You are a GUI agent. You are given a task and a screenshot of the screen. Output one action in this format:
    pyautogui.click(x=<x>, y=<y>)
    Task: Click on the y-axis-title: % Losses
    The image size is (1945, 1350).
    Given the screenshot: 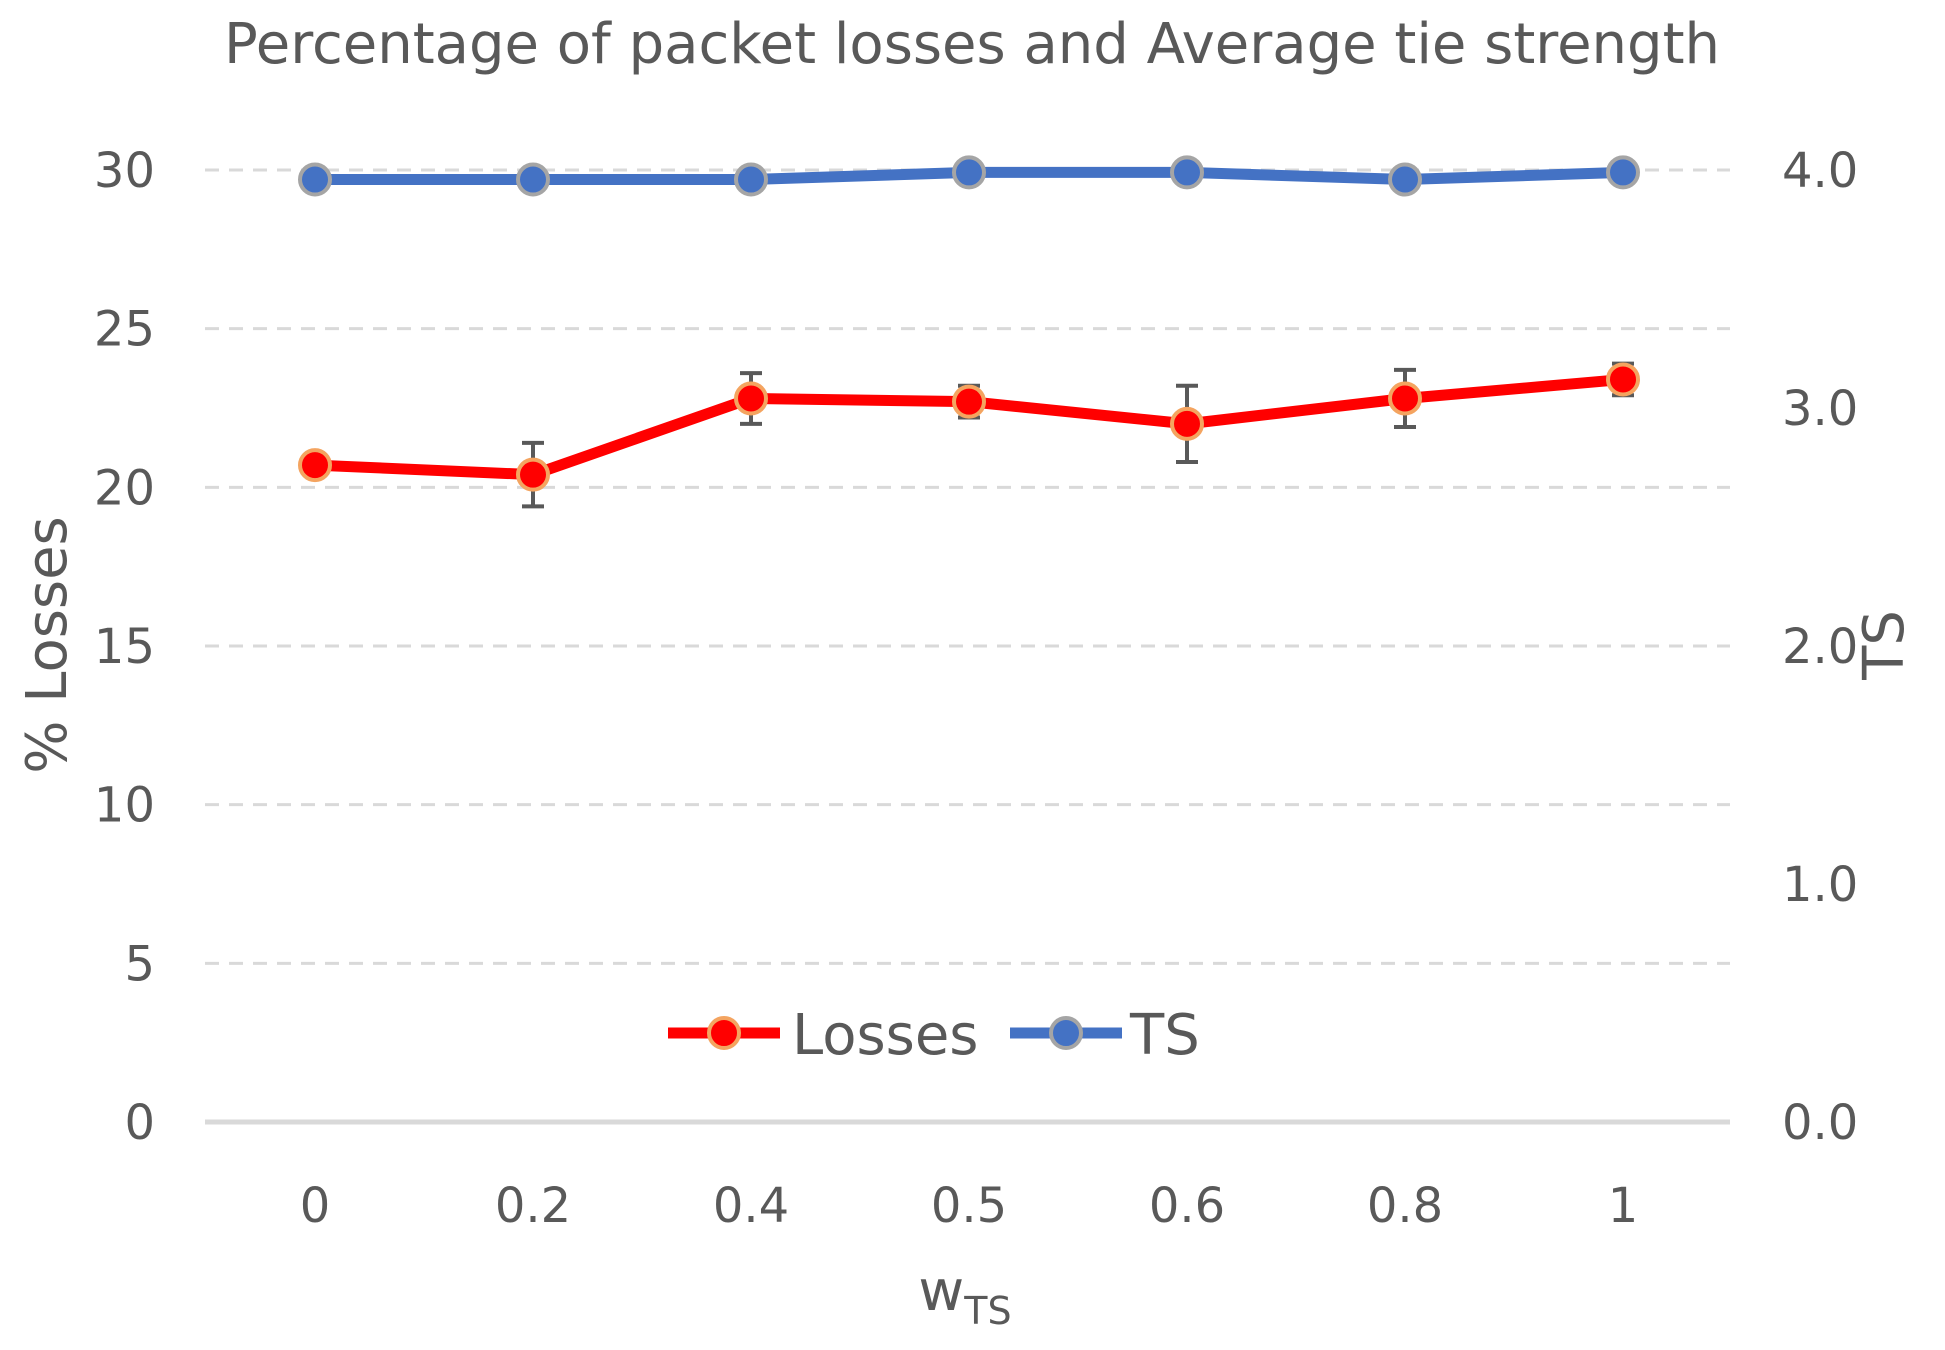 What is the action you would take?
    pyautogui.click(x=47, y=644)
    